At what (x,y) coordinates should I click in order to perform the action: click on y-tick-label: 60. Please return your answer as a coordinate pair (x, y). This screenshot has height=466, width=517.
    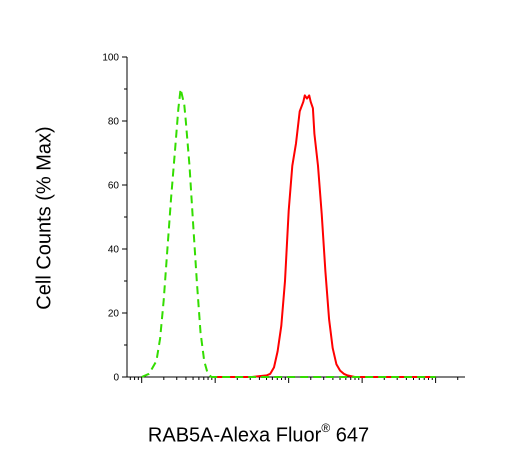
    Looking at the image, I should click on (114, 186).